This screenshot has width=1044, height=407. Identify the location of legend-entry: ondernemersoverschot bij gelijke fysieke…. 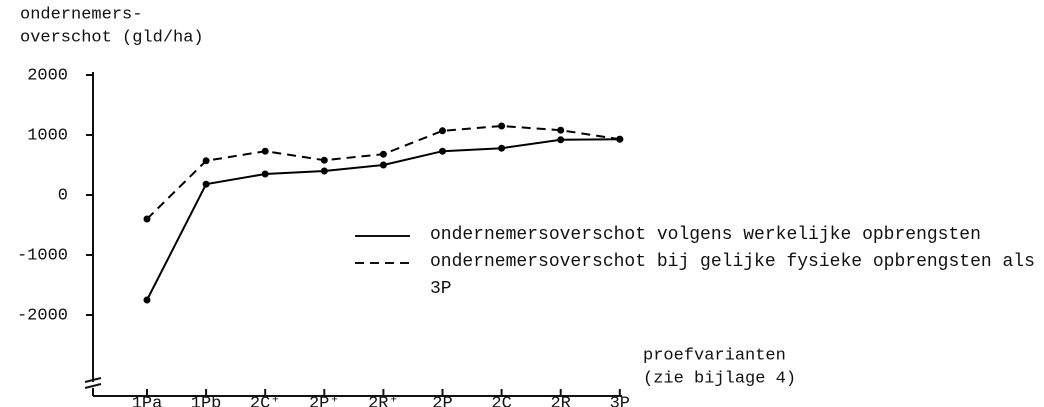
(732, 275).